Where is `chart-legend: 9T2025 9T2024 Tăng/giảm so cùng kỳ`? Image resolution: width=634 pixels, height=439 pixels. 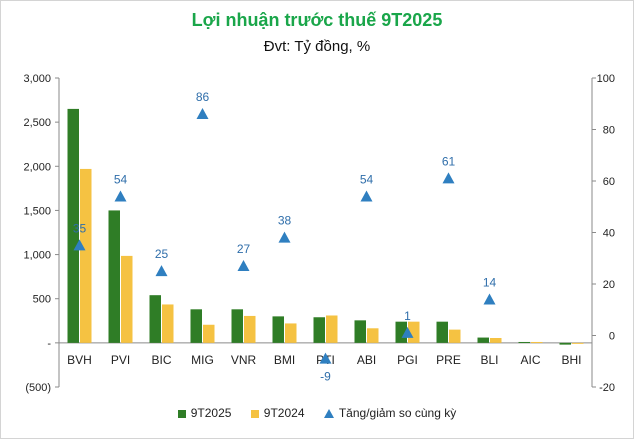 chart-legend: 9T2025 9T2024 Tăng/giảm so cùng kỳ is located at coordinates (317, 412).